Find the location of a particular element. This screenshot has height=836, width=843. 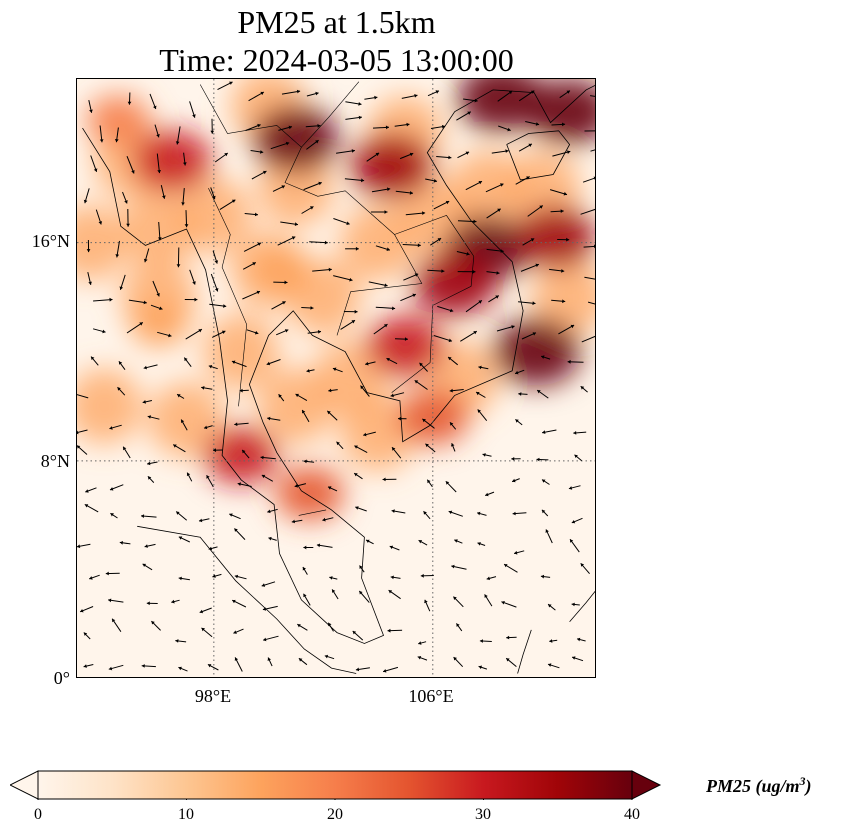

colorbar-tick-label-40: 40 is located at coordinates (632, 814).